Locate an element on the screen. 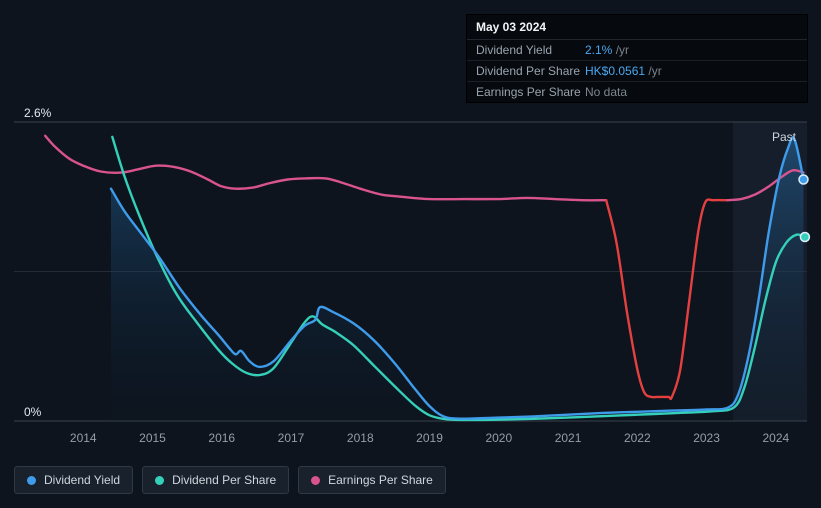 The image size is (821, 508). dividend-yield-dot-icon is located at coordinates (31, 480).